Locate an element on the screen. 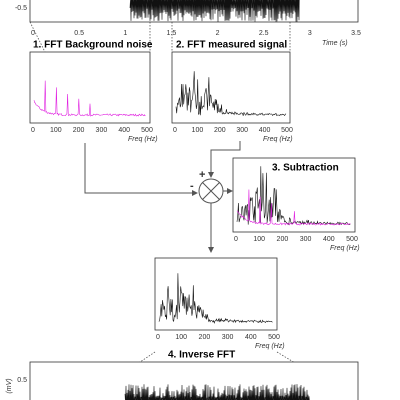 Image resolution: width=400 pixels, height=400 pixels. subtract-x is located at coordinates (211, 191).